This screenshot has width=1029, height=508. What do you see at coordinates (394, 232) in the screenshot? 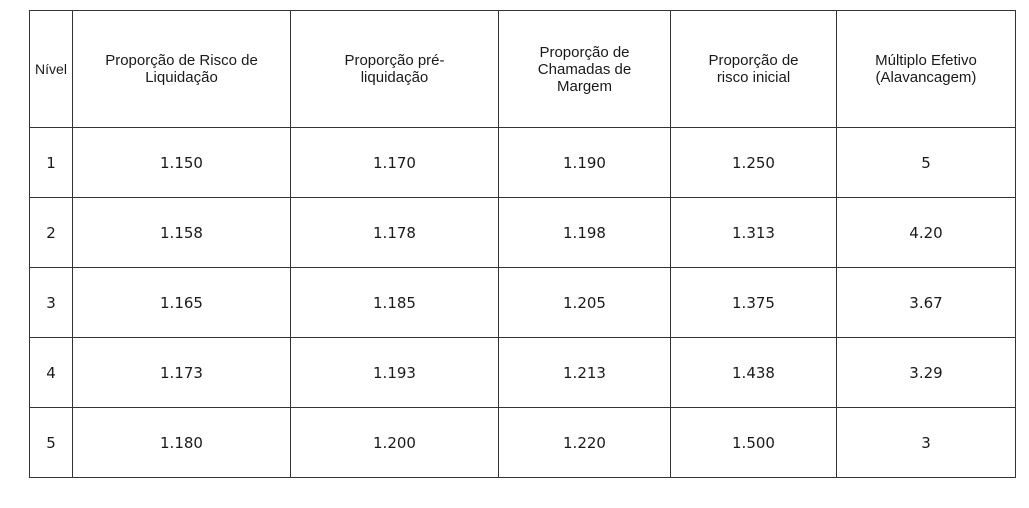
I see `table-cell: 1.178` at bounding box center [394, 232].